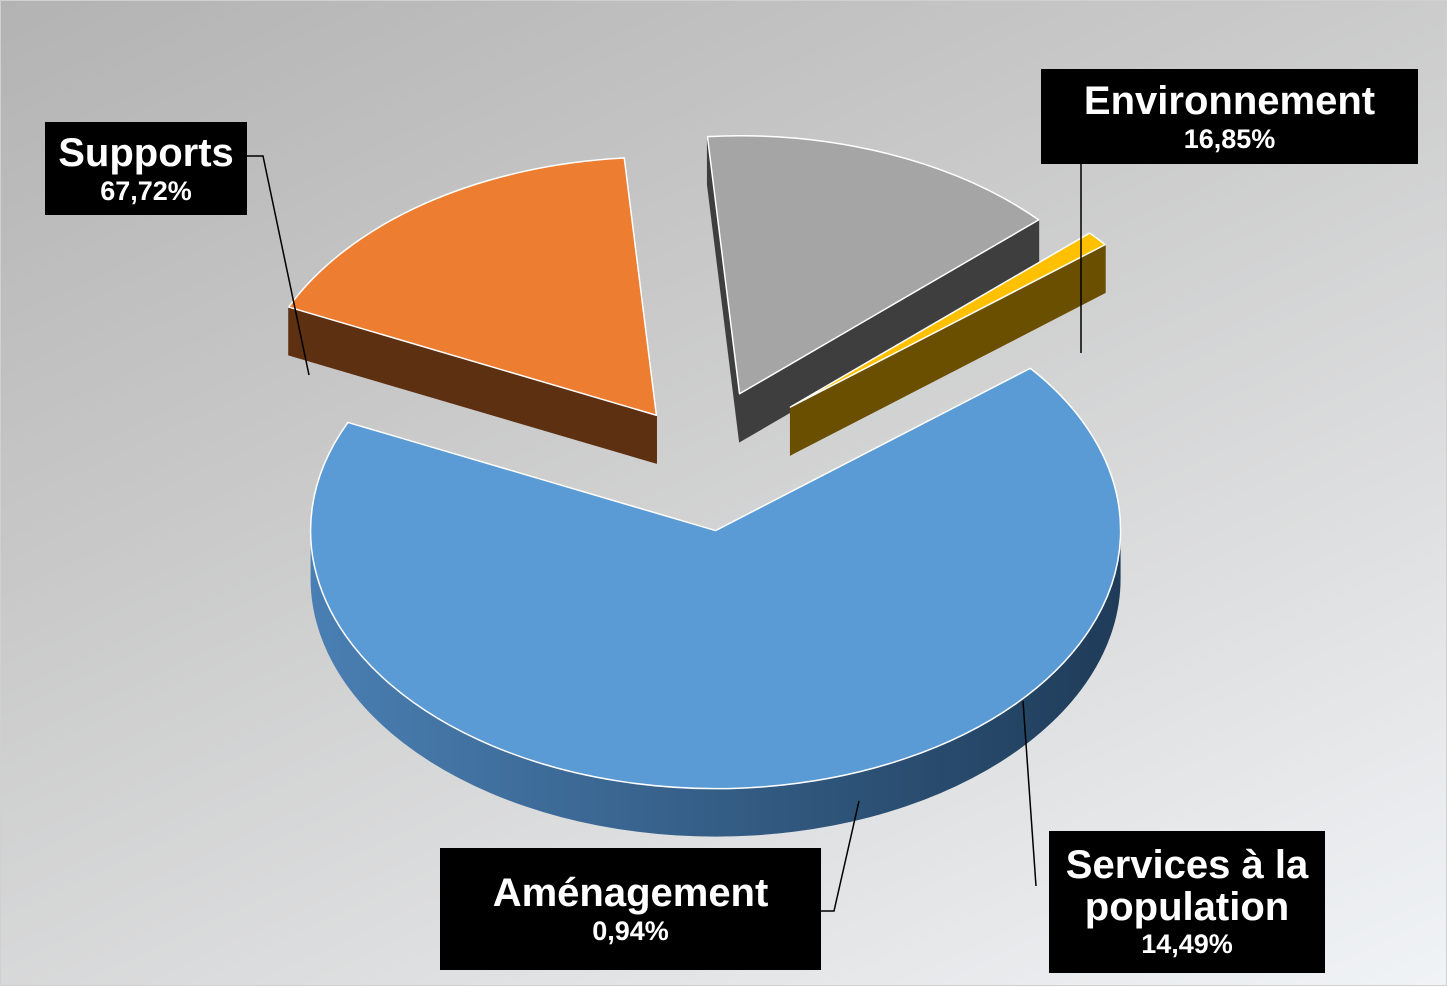 The image size is (1447, 987). What do you see at coordinates (630, 893) in the screenshot?
I see `data-label-amenagement-name: Aménagement` at bounding box center [630, 893].